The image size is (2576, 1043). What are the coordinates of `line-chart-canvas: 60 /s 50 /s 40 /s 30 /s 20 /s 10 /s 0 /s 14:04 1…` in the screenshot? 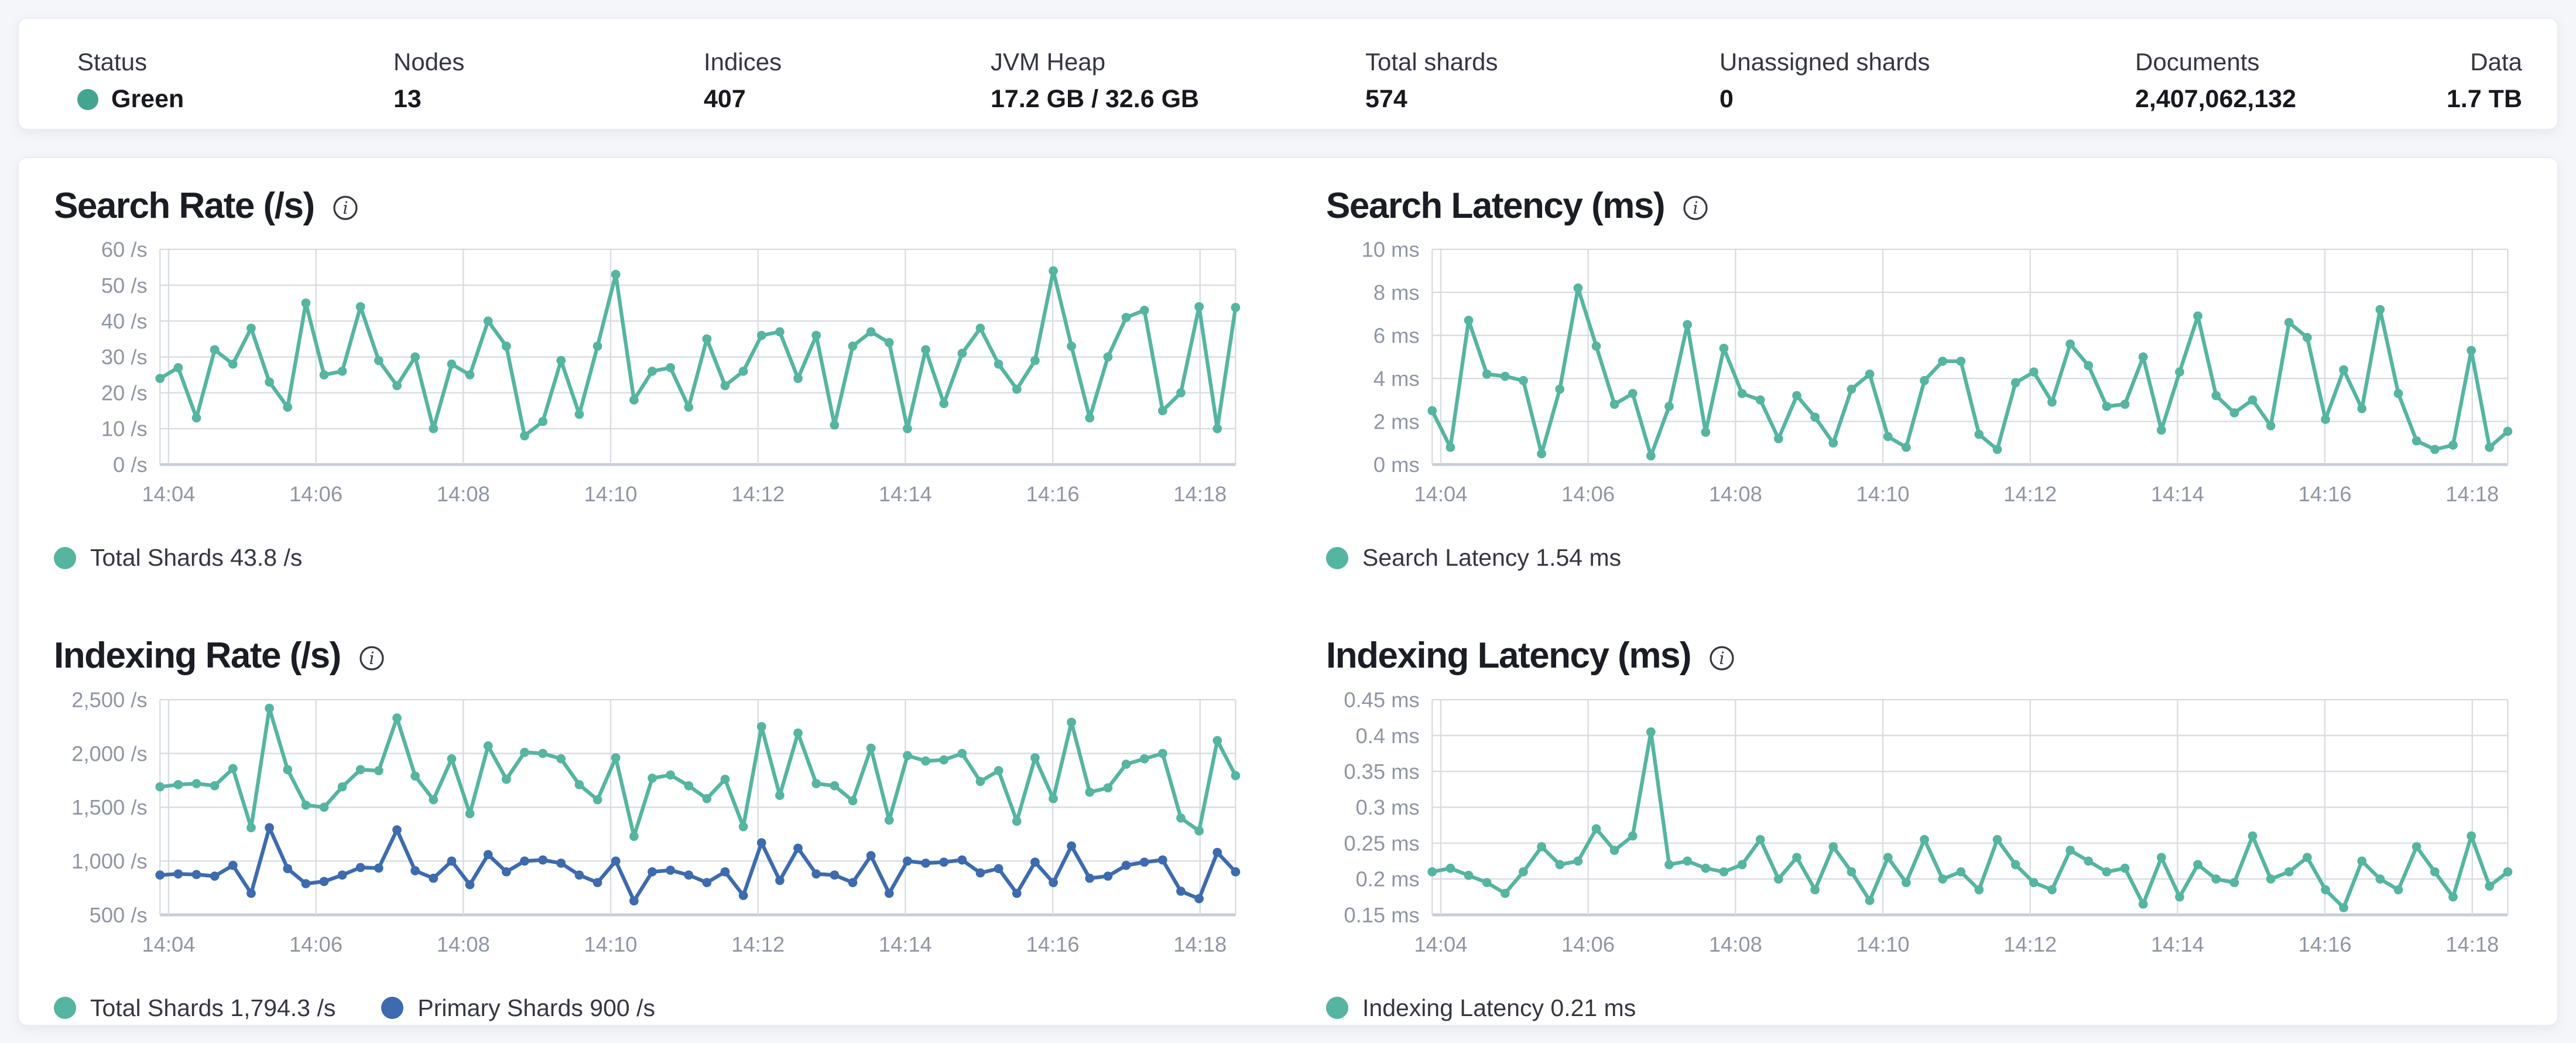 It's located at (643, 385).